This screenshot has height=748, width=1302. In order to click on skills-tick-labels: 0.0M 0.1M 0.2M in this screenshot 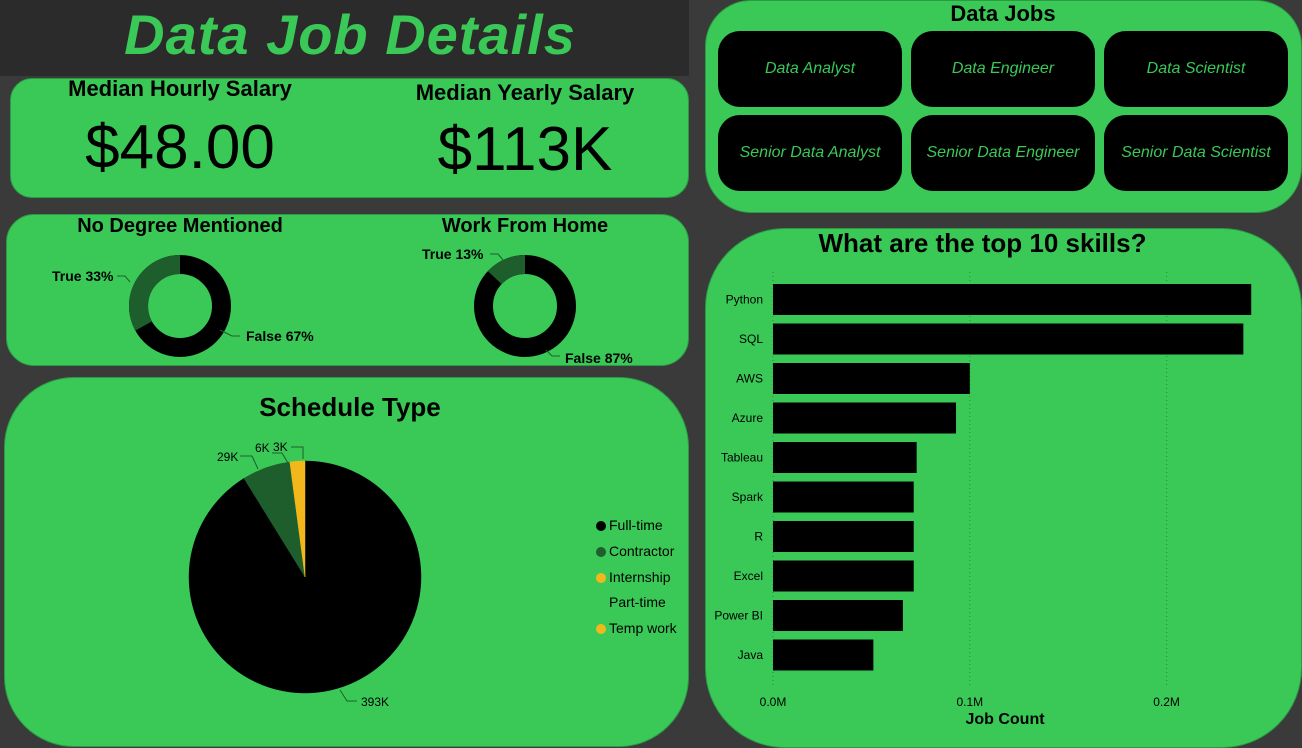, I will do `click(970, 702)`.